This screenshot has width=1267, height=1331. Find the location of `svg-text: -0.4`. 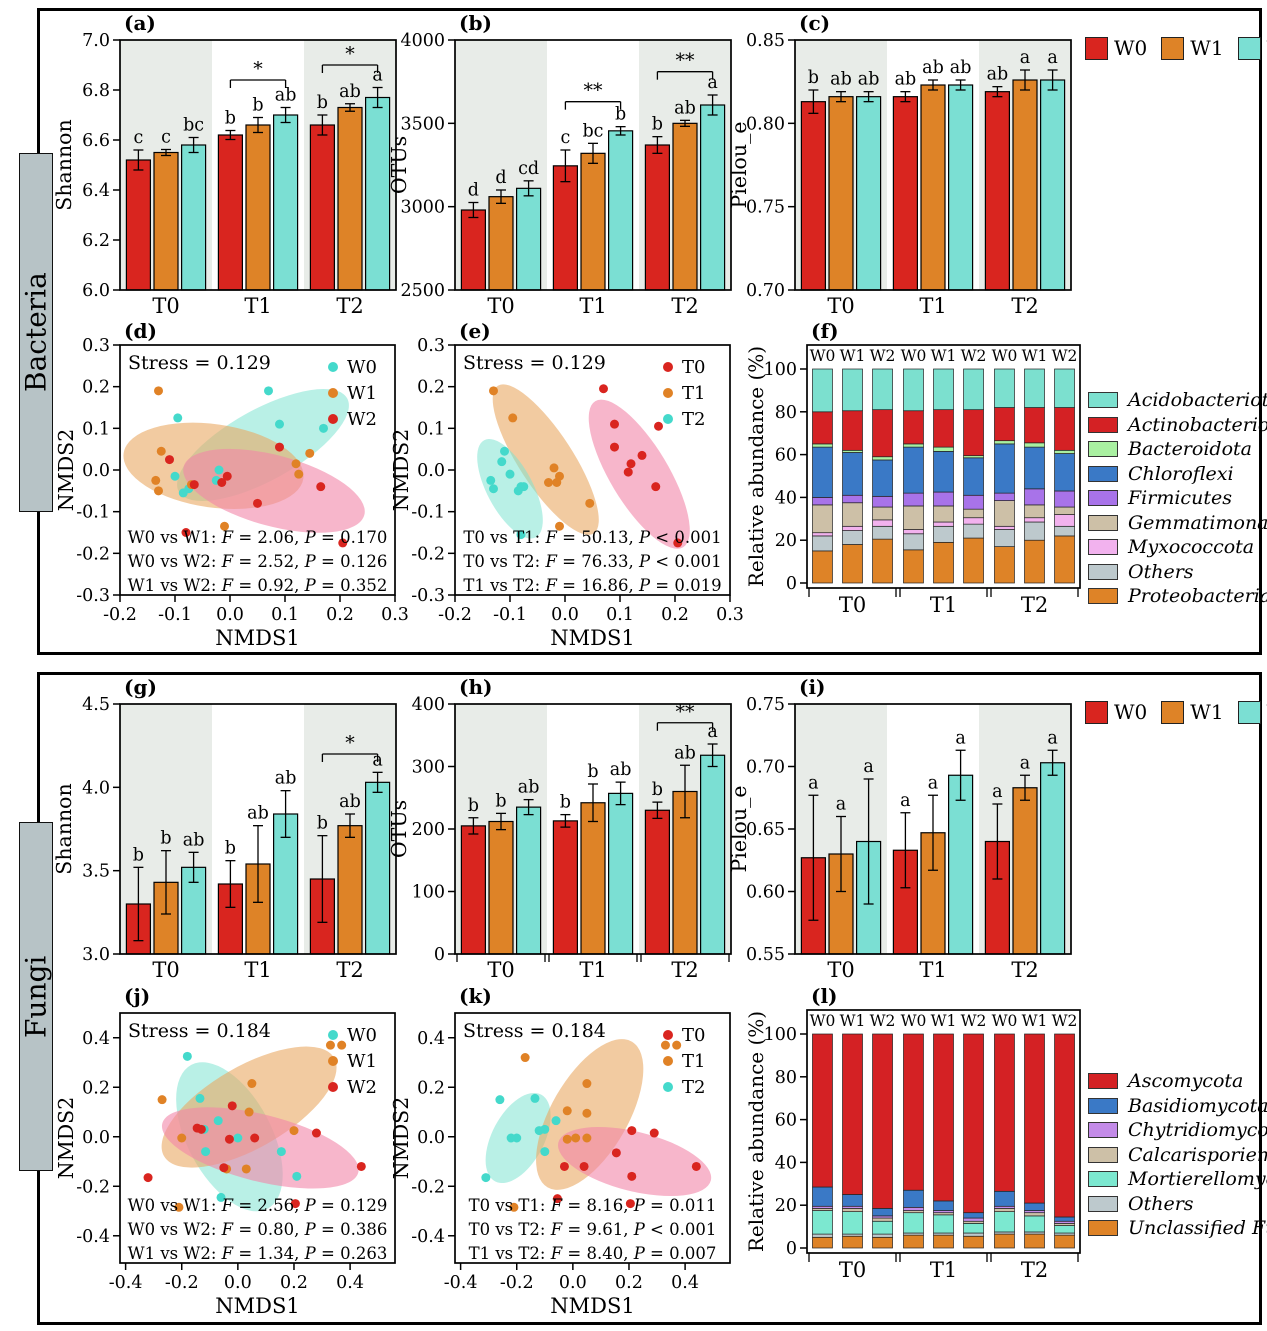

svg-text: -0.4 is located at coordinates (428, 1237).